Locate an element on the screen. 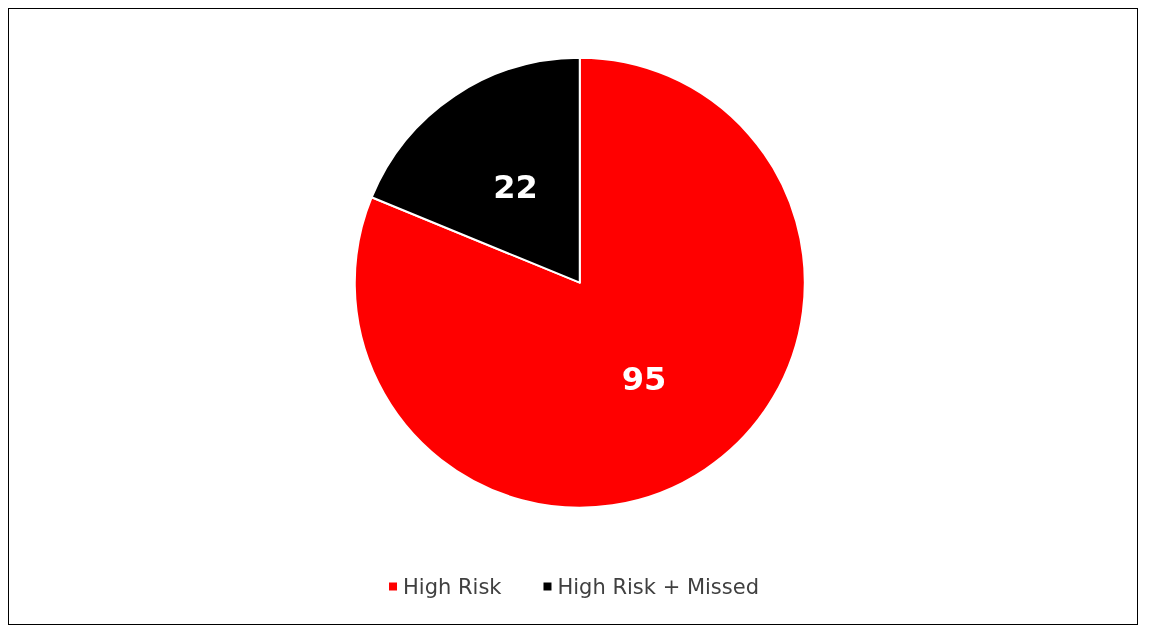 This screenshot has width=1150, height=637. legend-label: High Risk is located at coordinates (453, 586).